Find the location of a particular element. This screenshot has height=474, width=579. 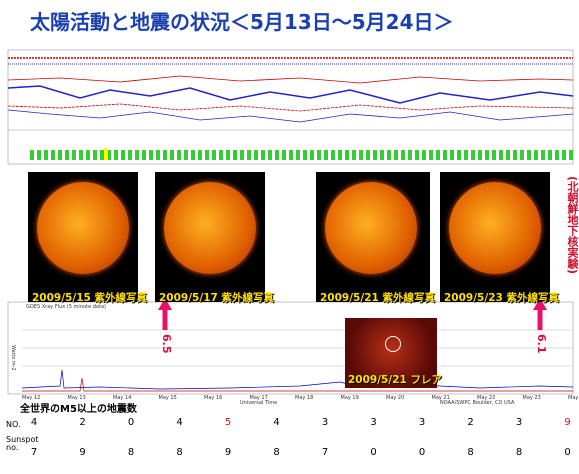

x-tick-label: May 14 is located at coordinates (122, 398).